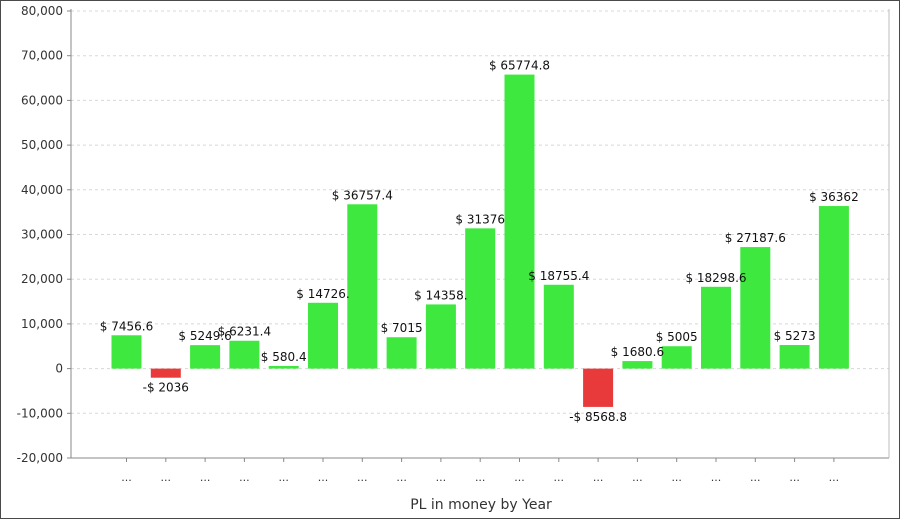 This screenshot has height=519, width=900. What do you see at coordinates (42, 190) in the screenshot?
I see `y-tick-label: 40,000` at bounding box center [42, 190].